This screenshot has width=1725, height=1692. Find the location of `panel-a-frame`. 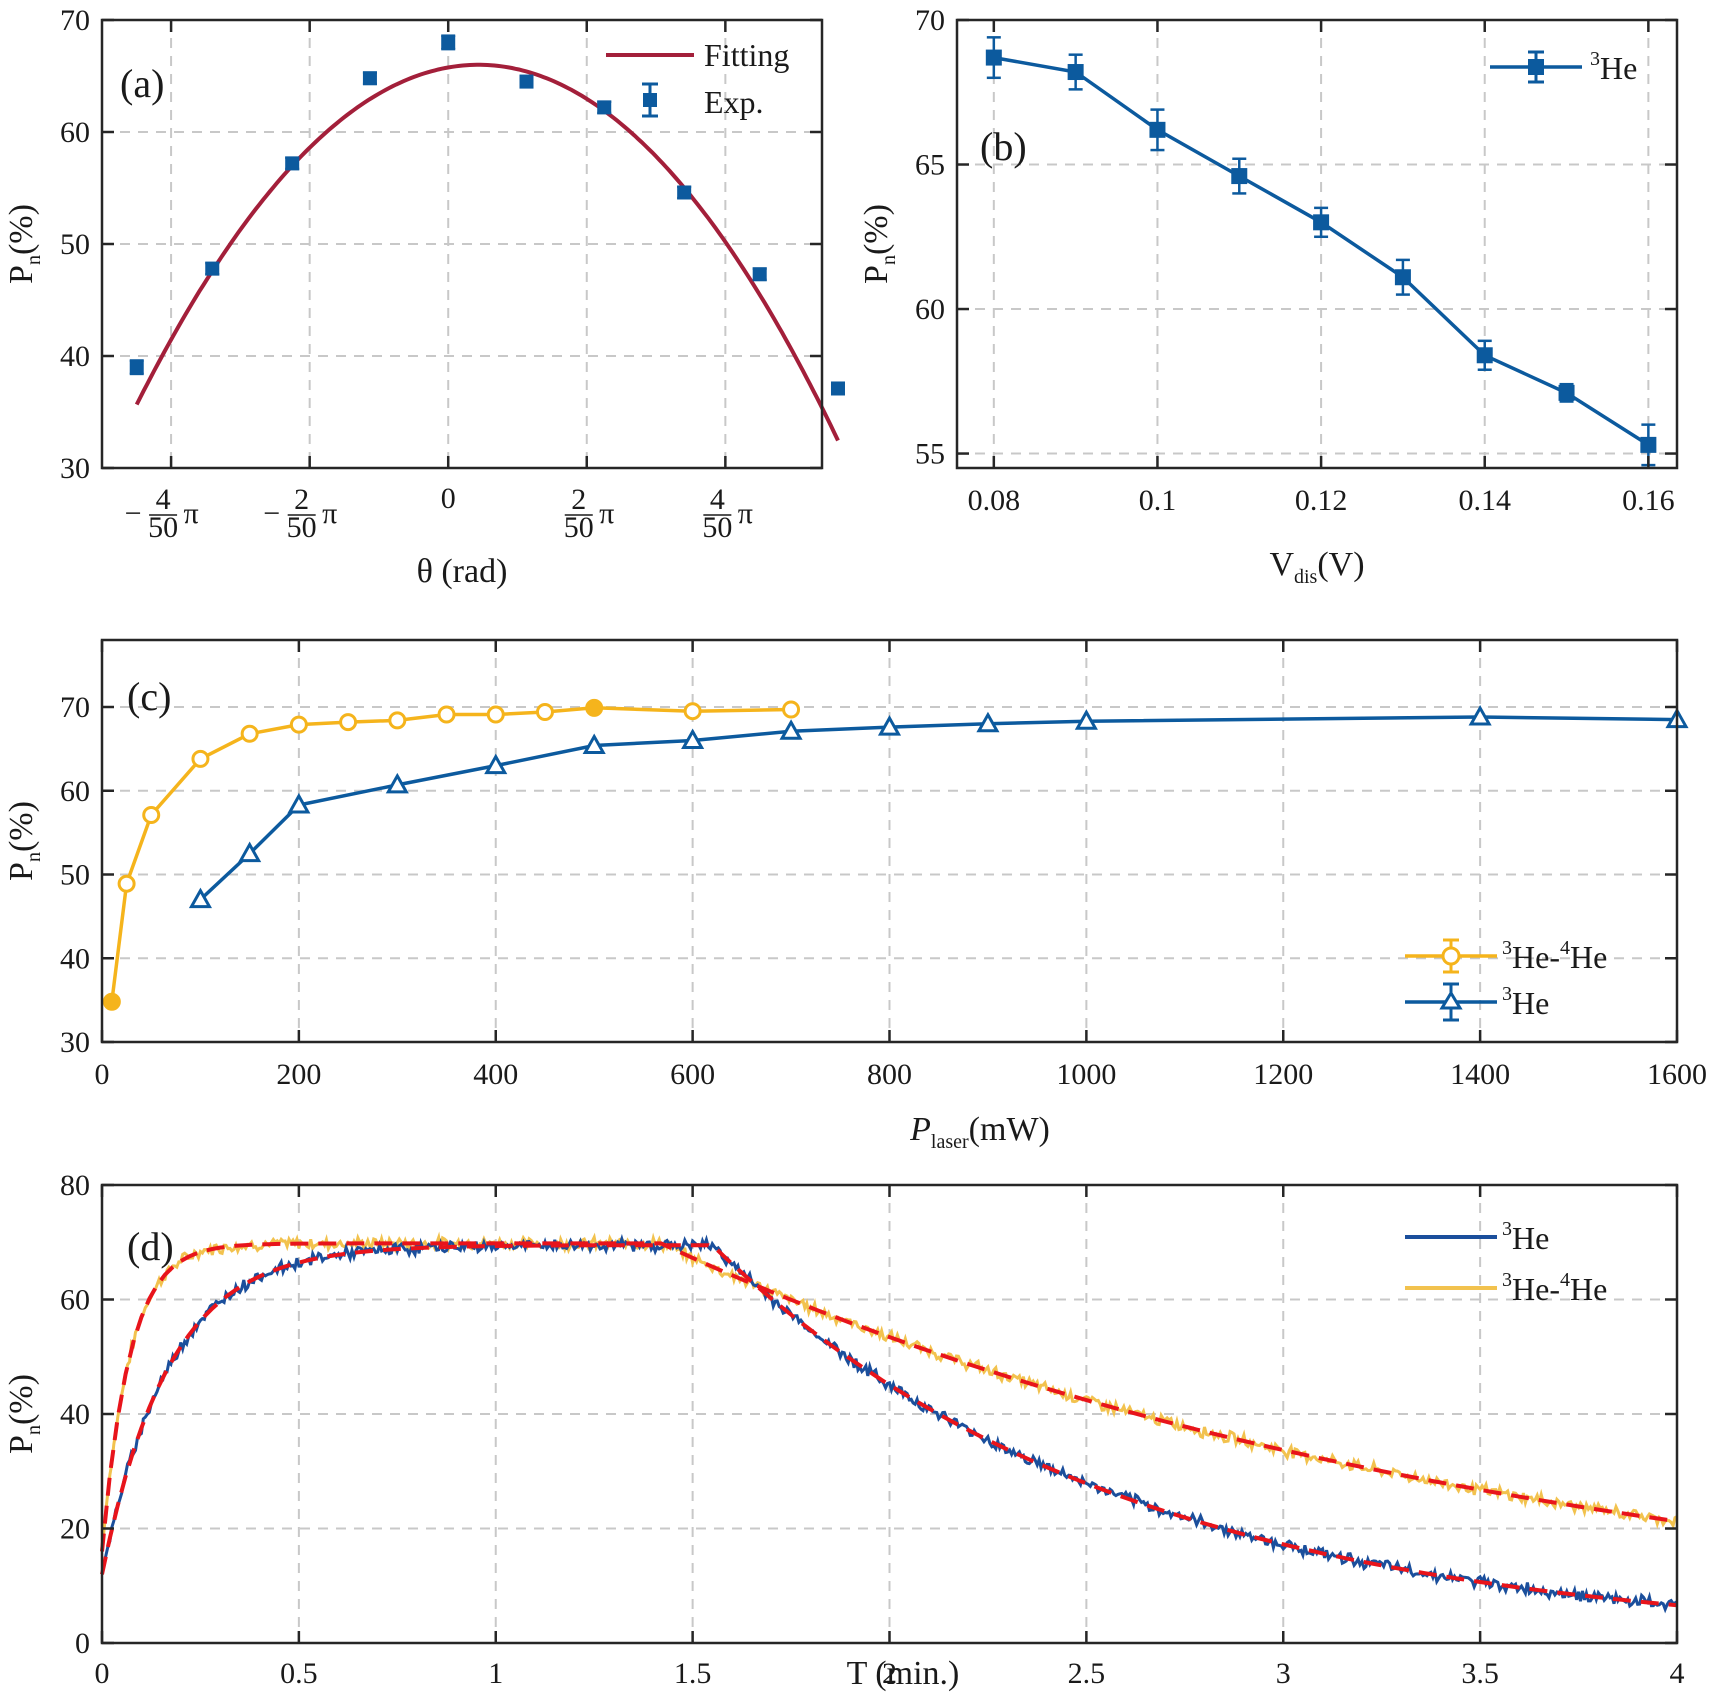

panel-a-frame is located at coordinates (462, 244).